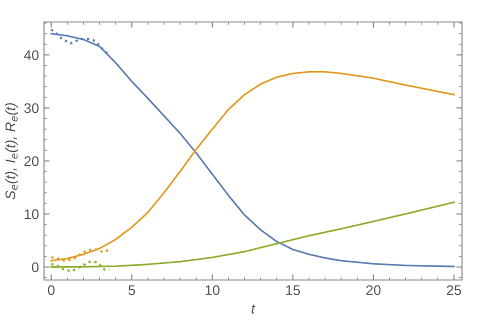 The width and height of the screenshot is (498, 322). I want to click on x-tick-label: 0, so click(51, 290).